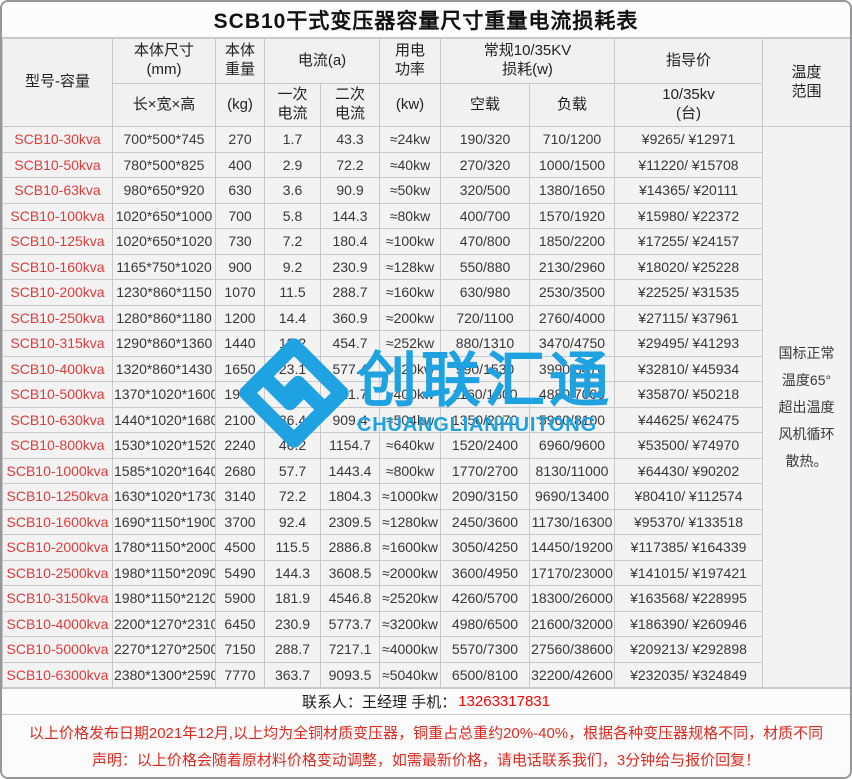  Describe the element at coordinates (240, 674) in the screenshot. I see `cell-weight: 7770` at that location.